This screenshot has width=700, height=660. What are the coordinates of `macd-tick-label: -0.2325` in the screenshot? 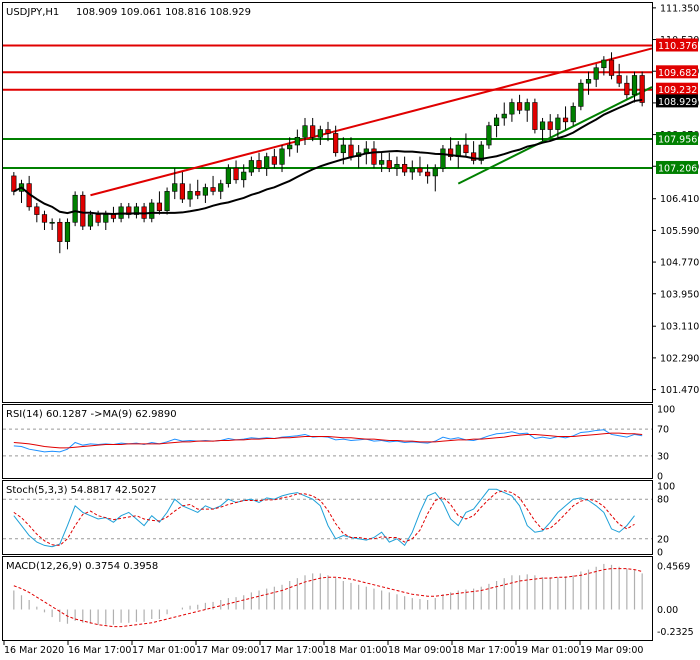 It's located at (675, 632).